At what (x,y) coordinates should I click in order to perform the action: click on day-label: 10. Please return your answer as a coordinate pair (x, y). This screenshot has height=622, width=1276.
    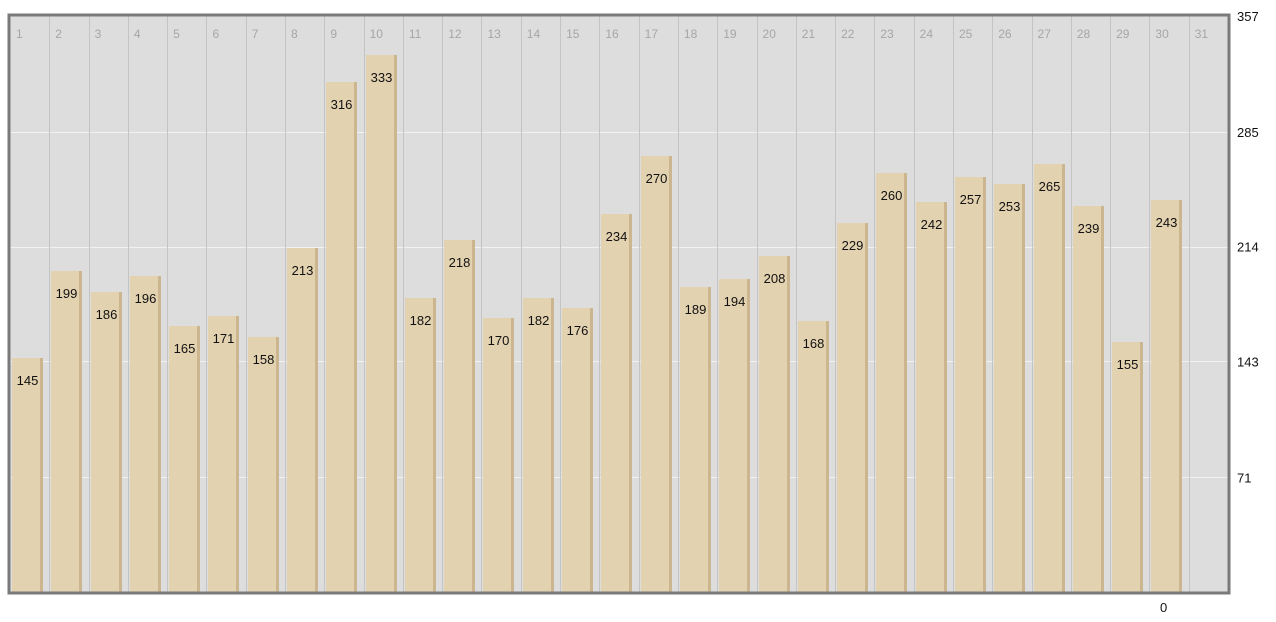
    Looking at the image, I should click on (377, 34).